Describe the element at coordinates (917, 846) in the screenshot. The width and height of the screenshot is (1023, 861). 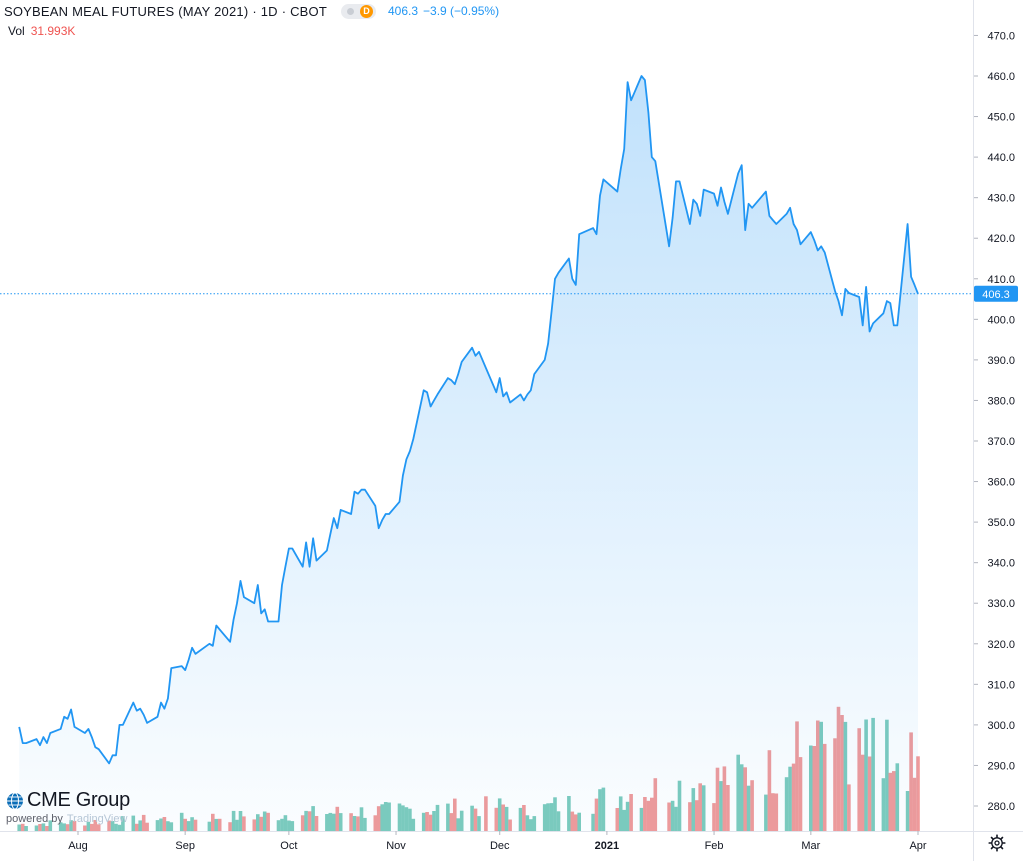
I see `x-tick-label: Apr` at that location.